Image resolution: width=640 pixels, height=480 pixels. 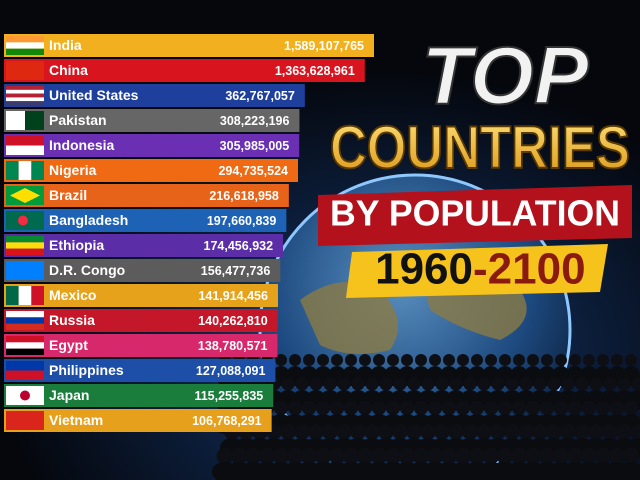 I want to click on category-label: Philippines, so click(x=86, y=370).